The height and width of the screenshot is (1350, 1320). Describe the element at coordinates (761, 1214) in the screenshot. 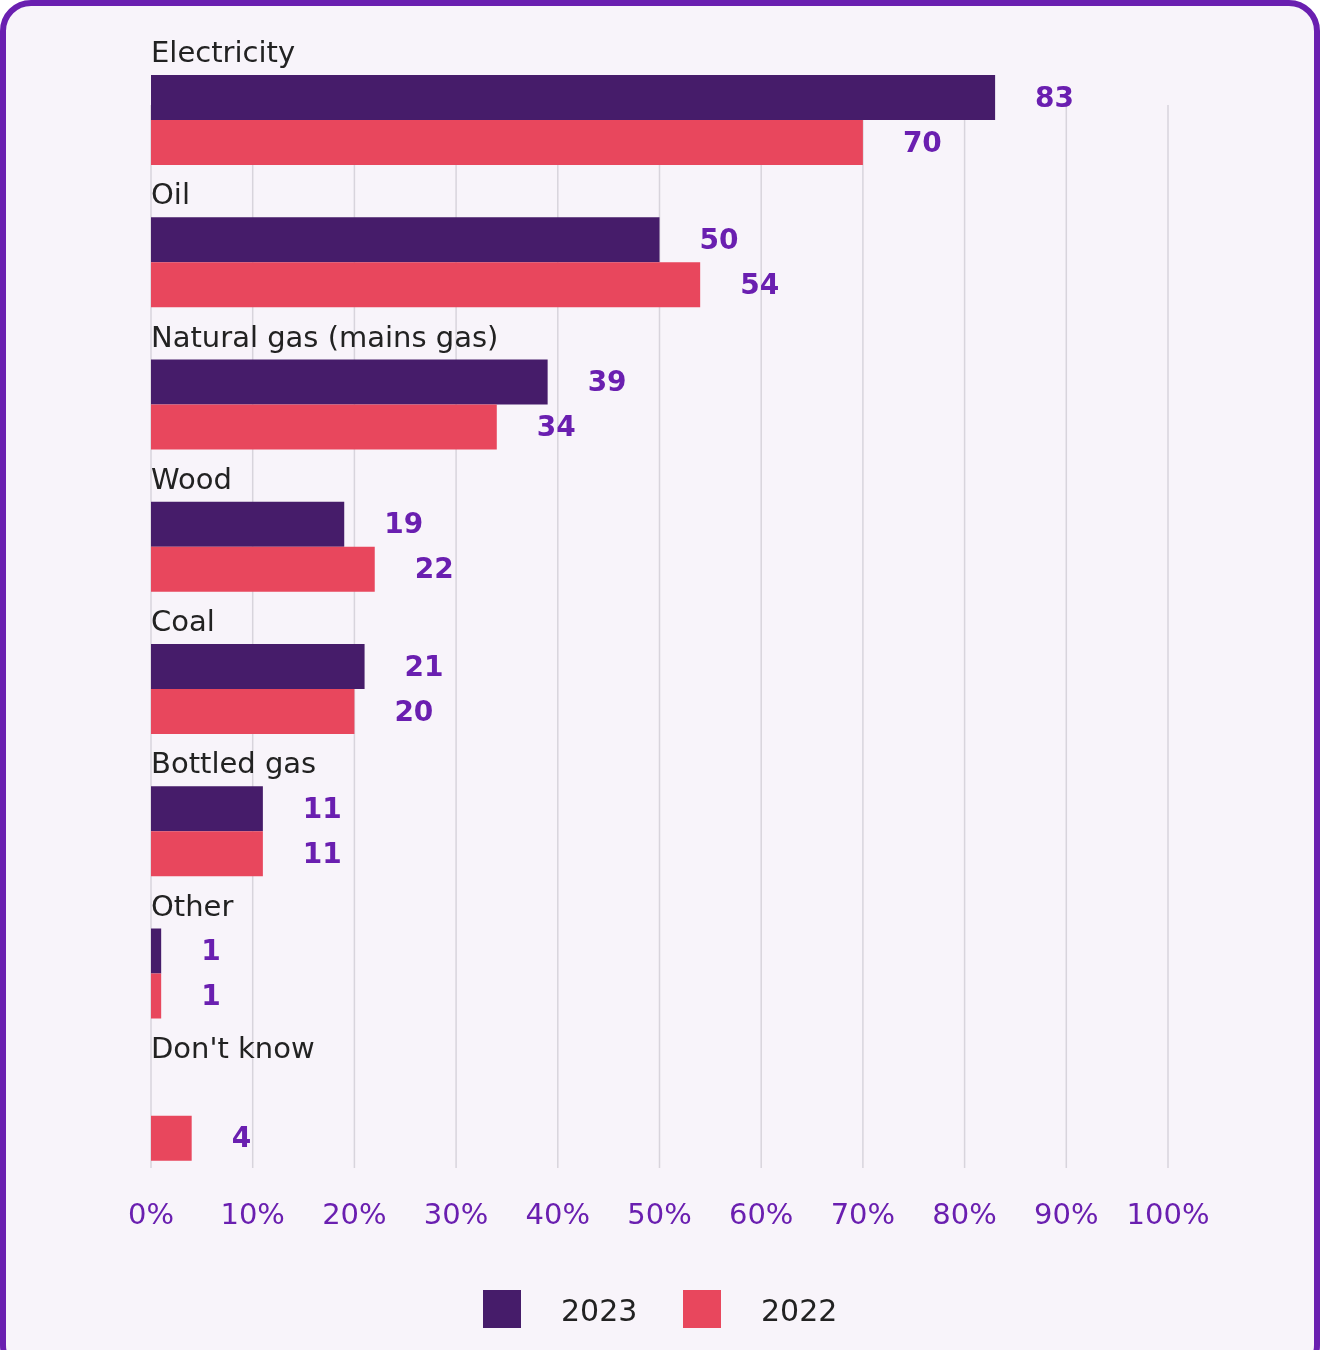

I see `x-tick-label: 60%` at that location.